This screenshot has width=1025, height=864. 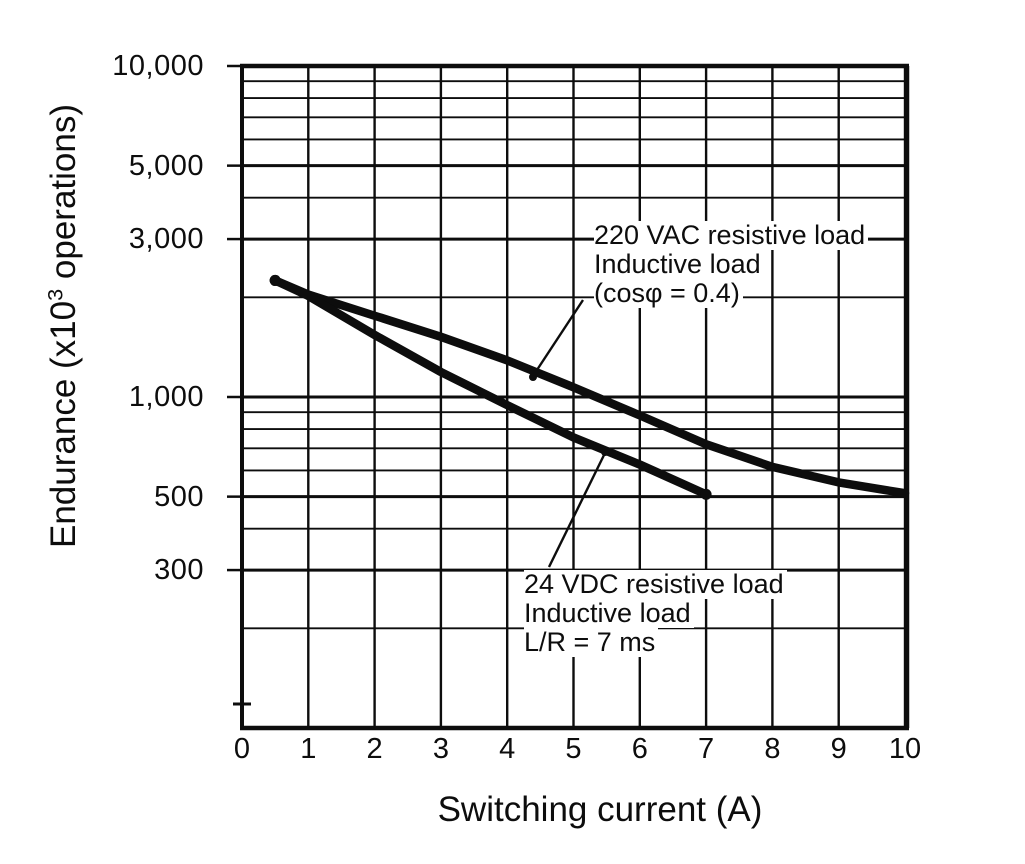 I want to click on x-tick-label: 4, so click(x=507, y=749).